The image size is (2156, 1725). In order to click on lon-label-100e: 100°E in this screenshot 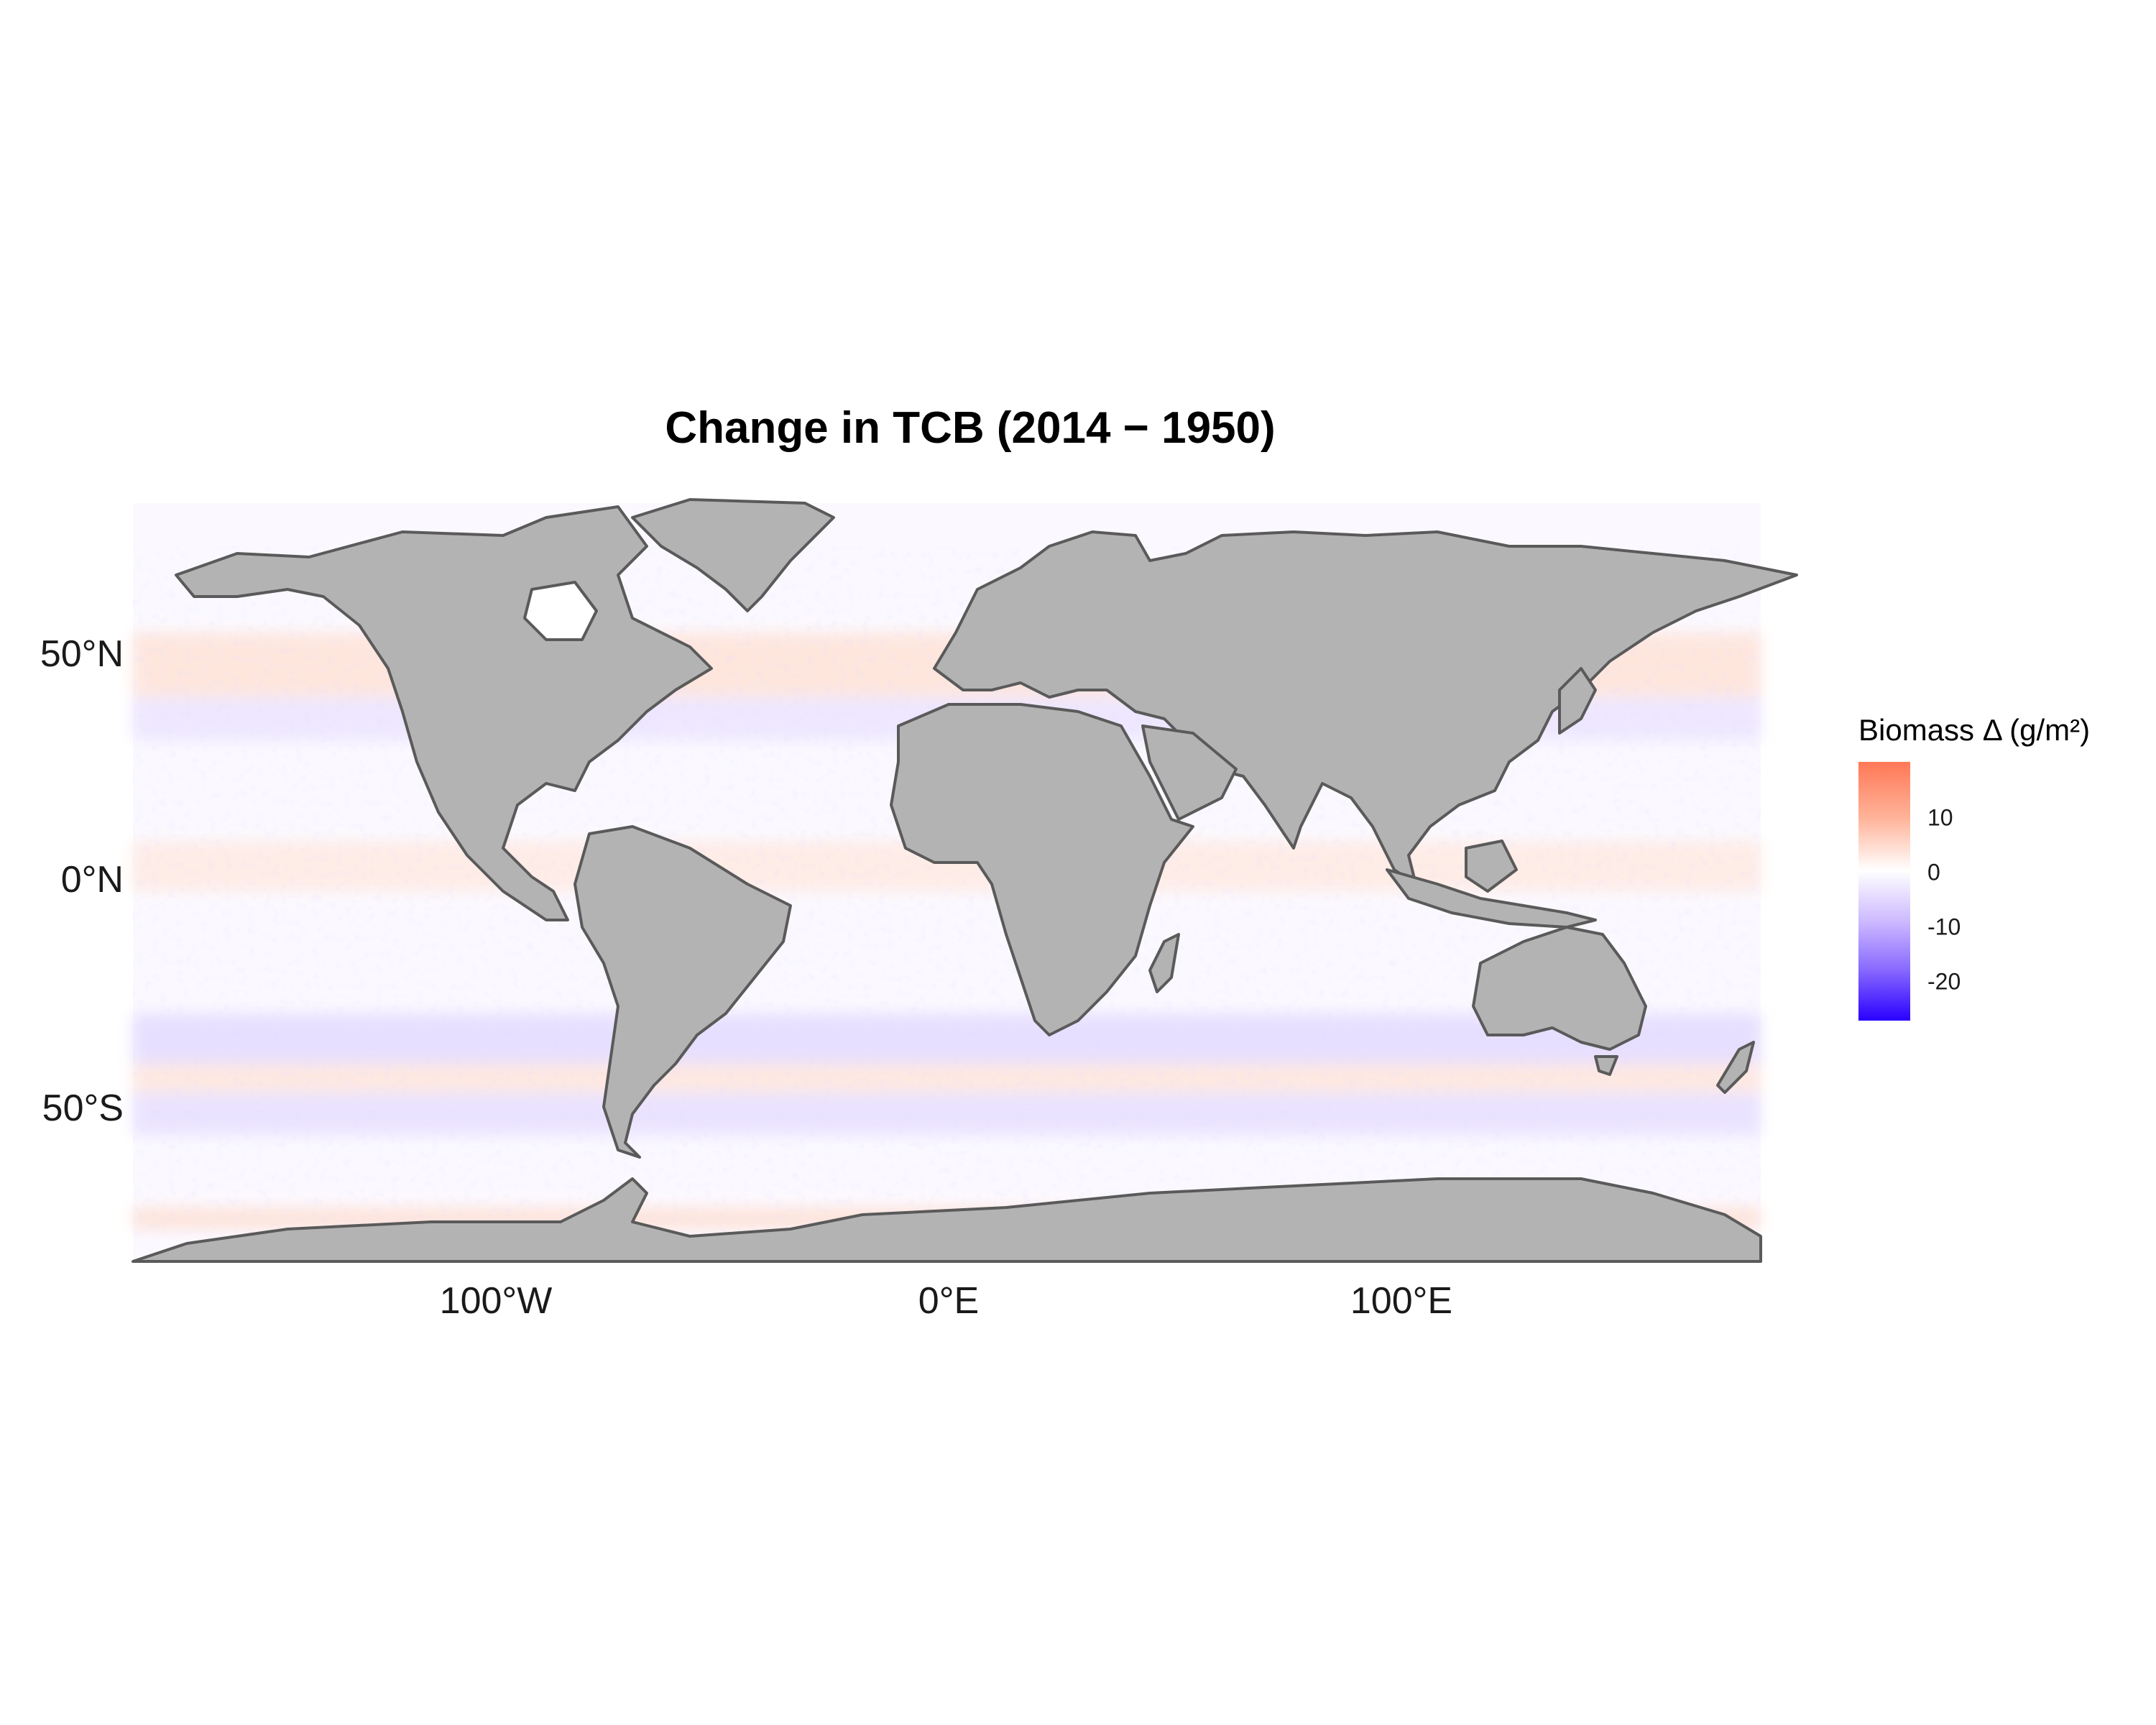, I will do `click(1402, 1301)`.